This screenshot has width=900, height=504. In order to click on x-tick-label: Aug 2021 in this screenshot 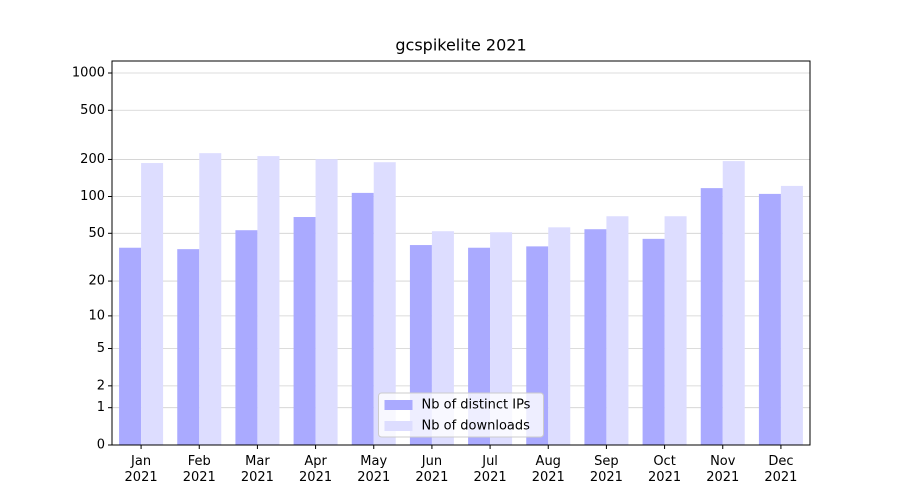, I will do `click(548, 469)`.